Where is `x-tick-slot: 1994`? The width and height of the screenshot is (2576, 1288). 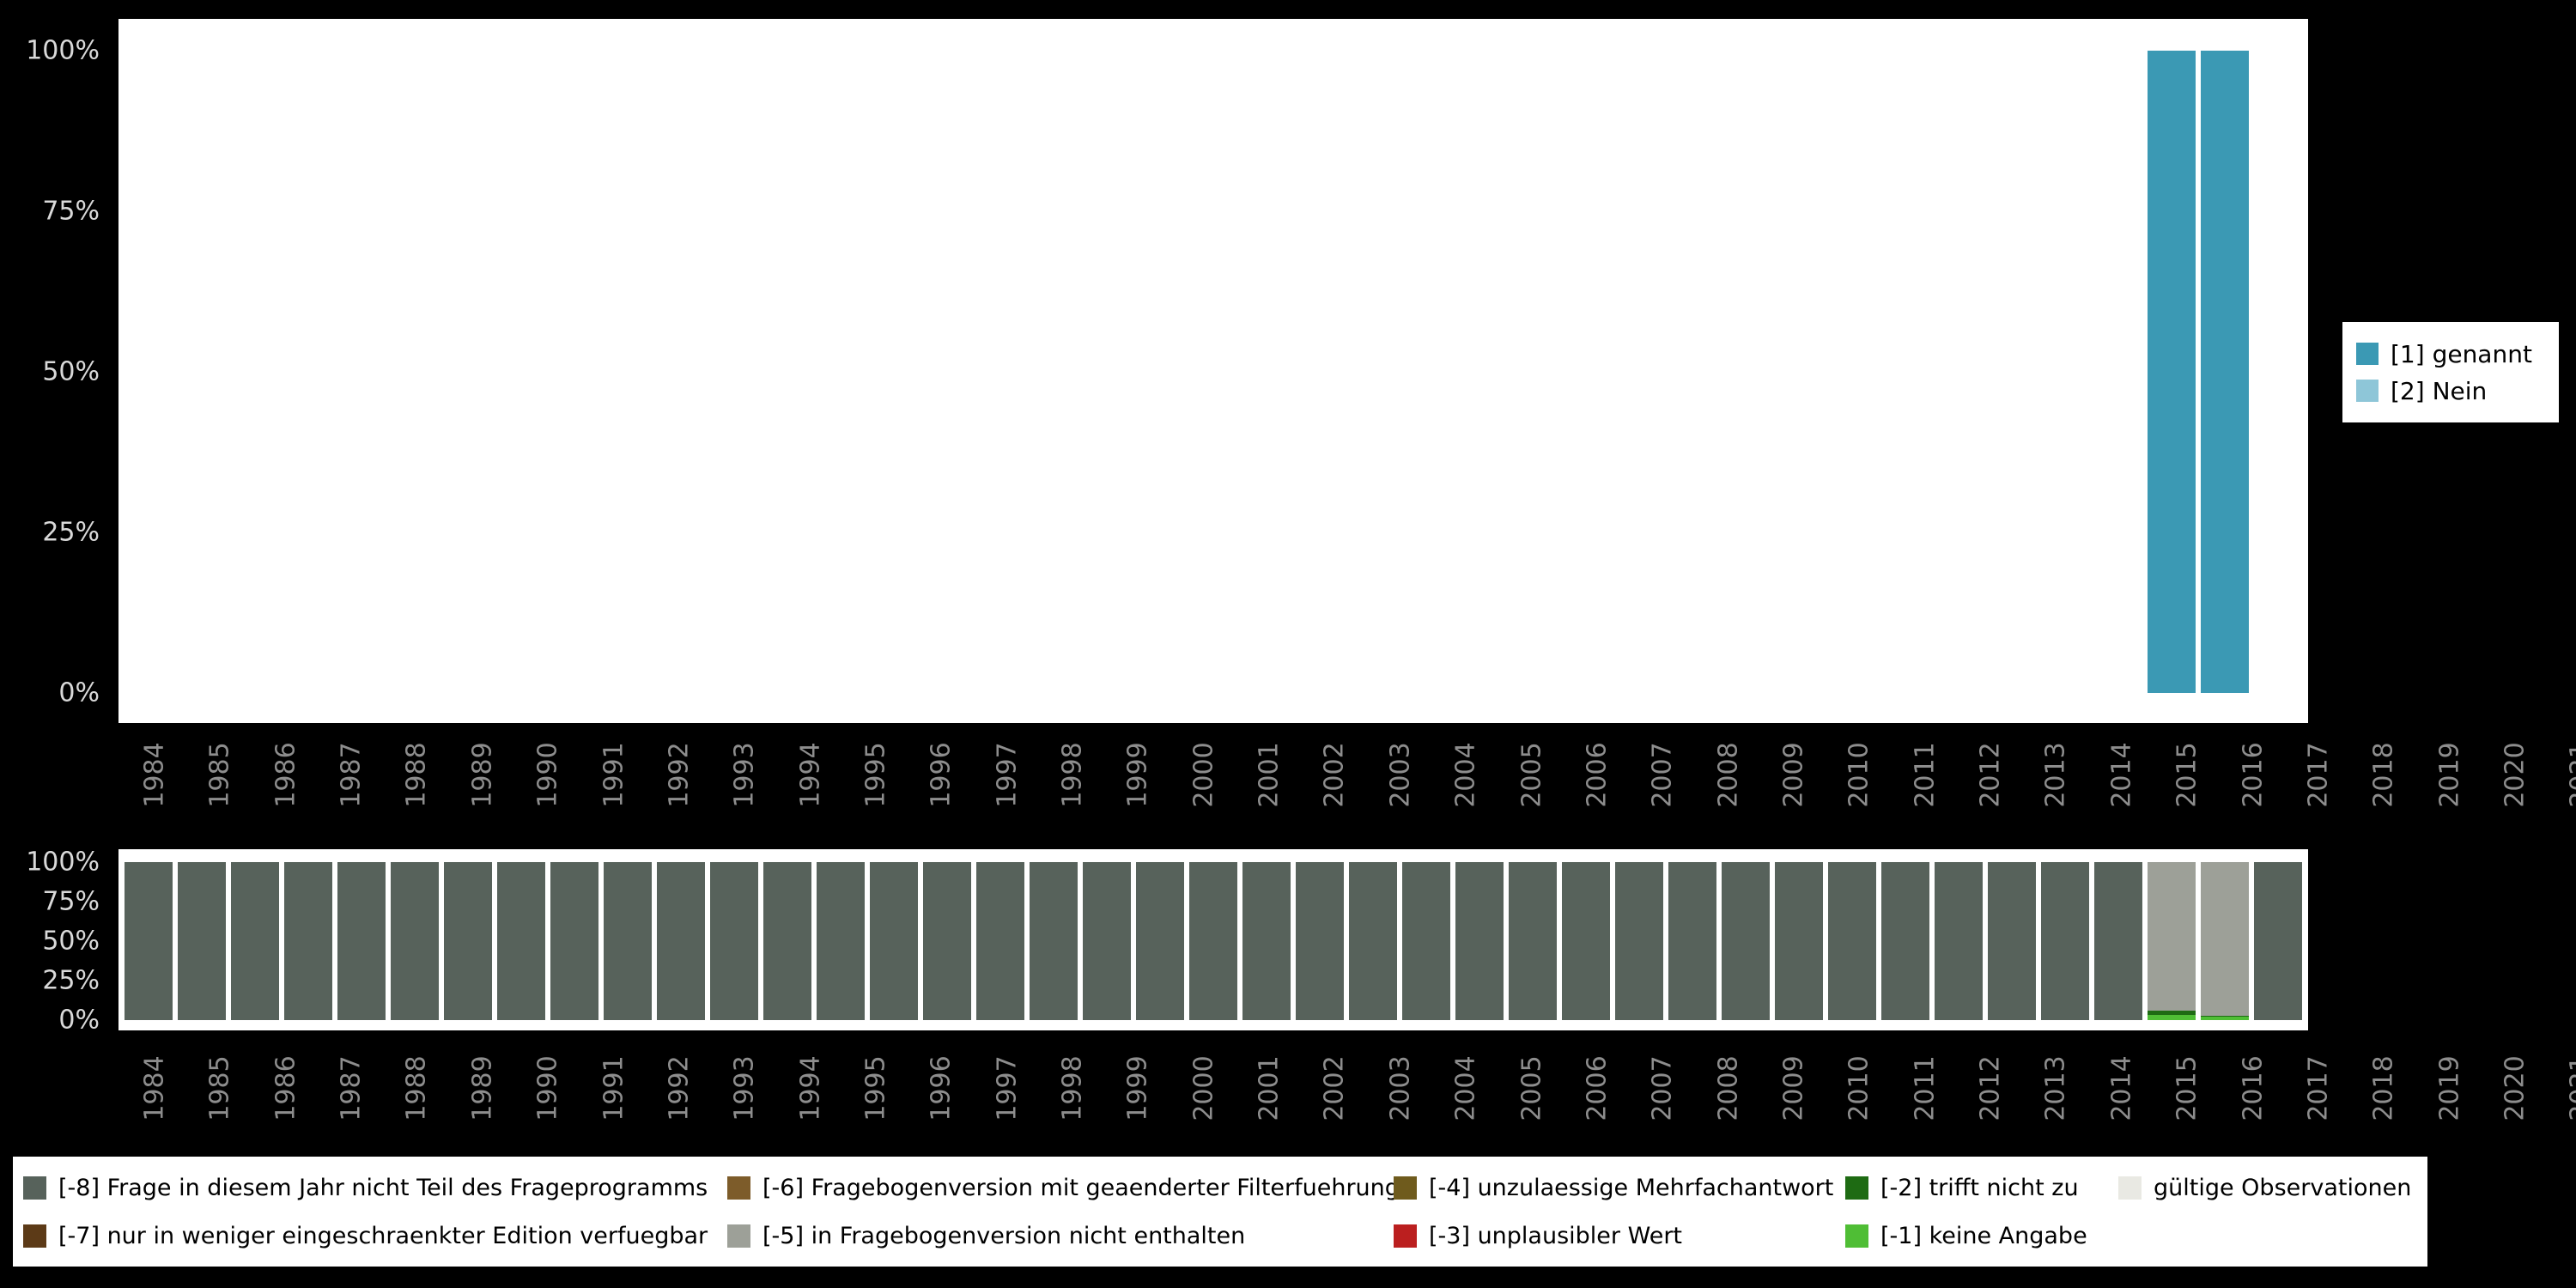 x-tick-slot: 1994 is located at coordinates (810, 775).